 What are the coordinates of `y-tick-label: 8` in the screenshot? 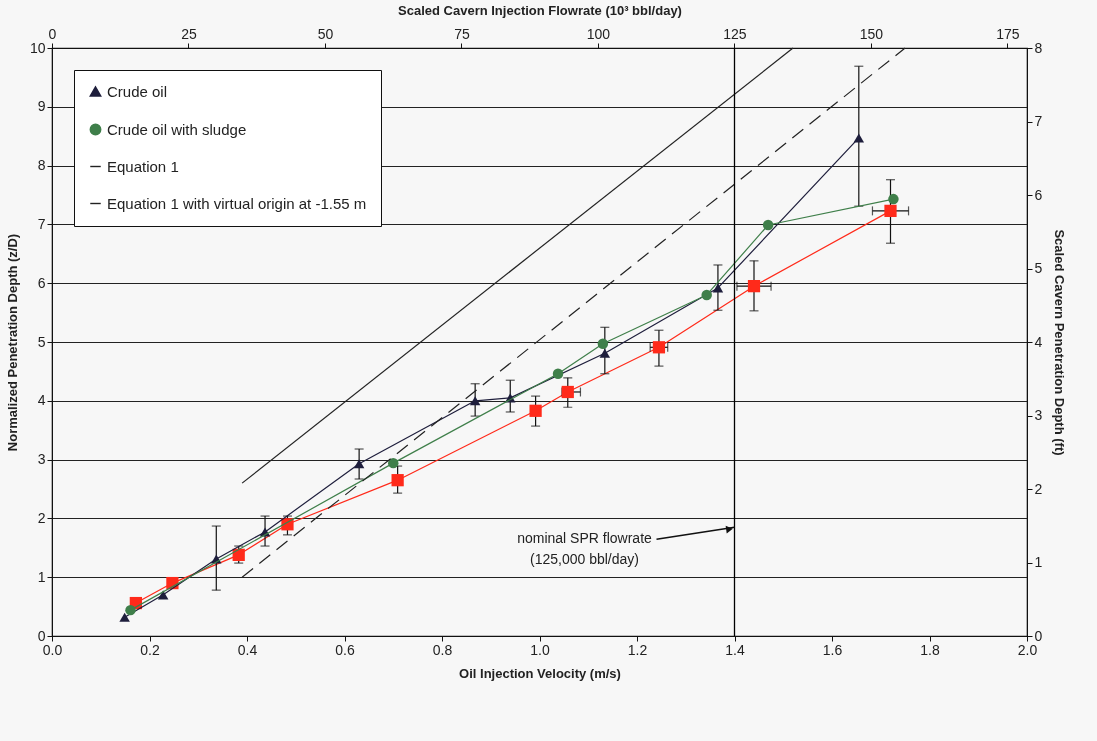 It's located at (41, 165).